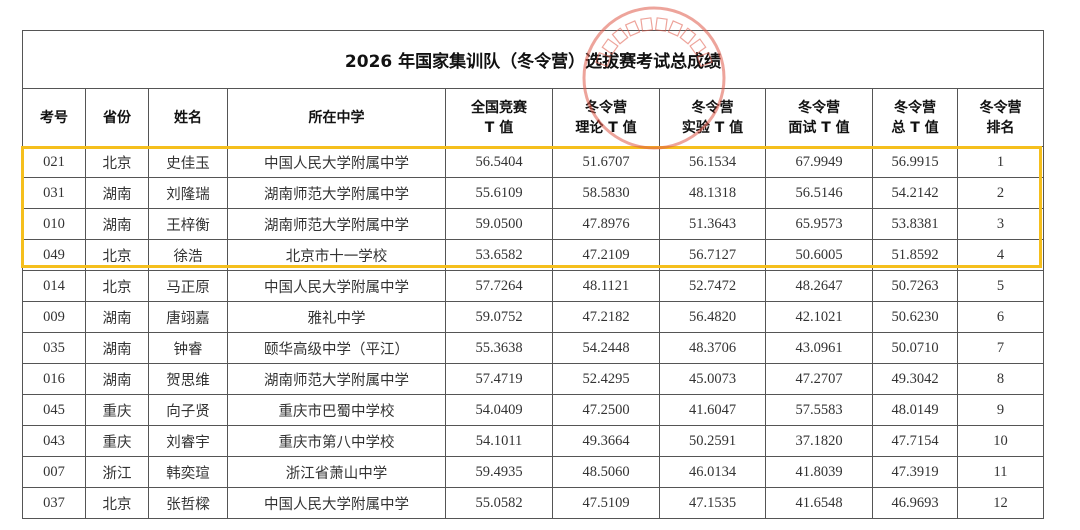 This screenshot has height=530, width=1080. I want to click on cell-exam-id: 009, so click(54, 317).